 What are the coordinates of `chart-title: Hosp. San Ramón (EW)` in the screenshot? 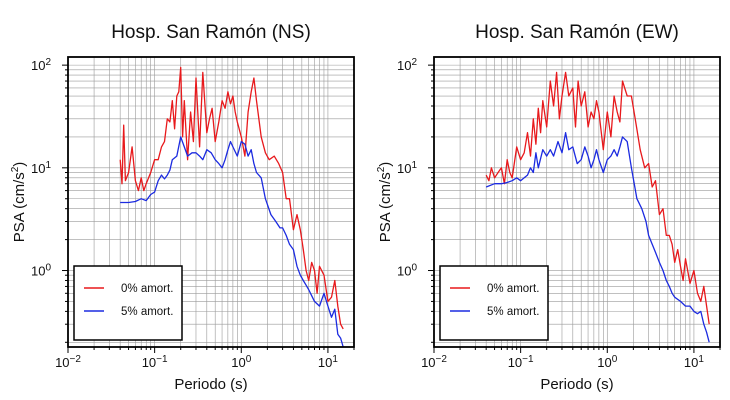 It's located at (577, 32).